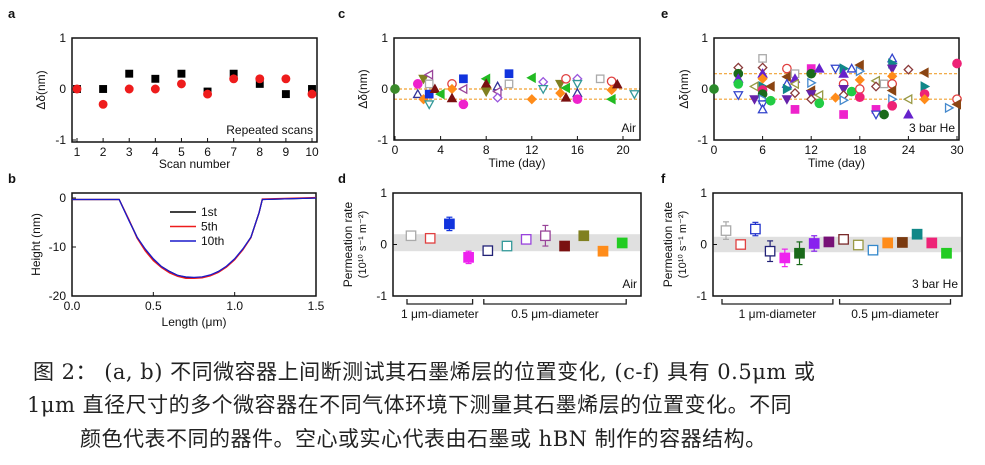 Image resolution: width=985 pixels, height=465 pixels. I want to click on condition-annotation: Repeated scans, so click(269, 130).